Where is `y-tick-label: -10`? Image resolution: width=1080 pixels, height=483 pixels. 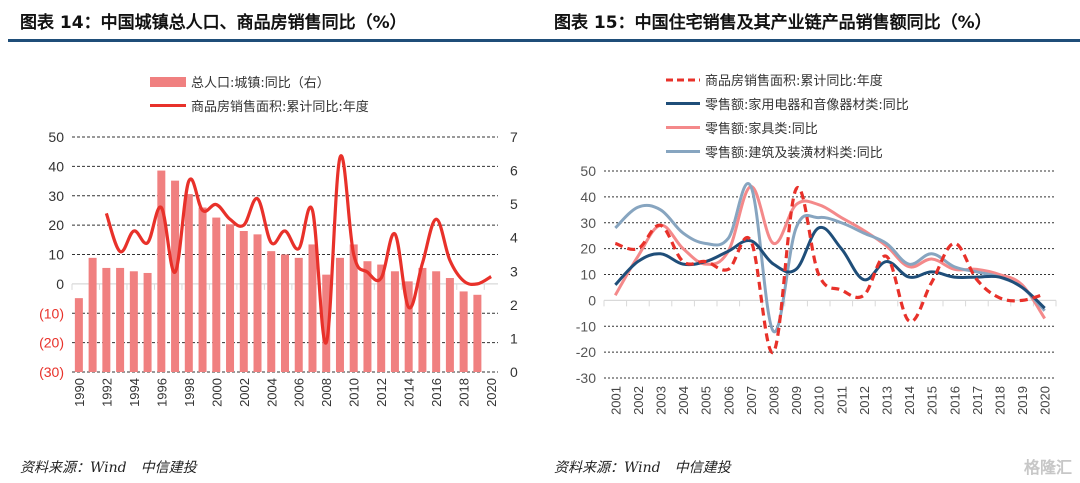 y-tick-label: -10 is located at coordinates (586, 326).